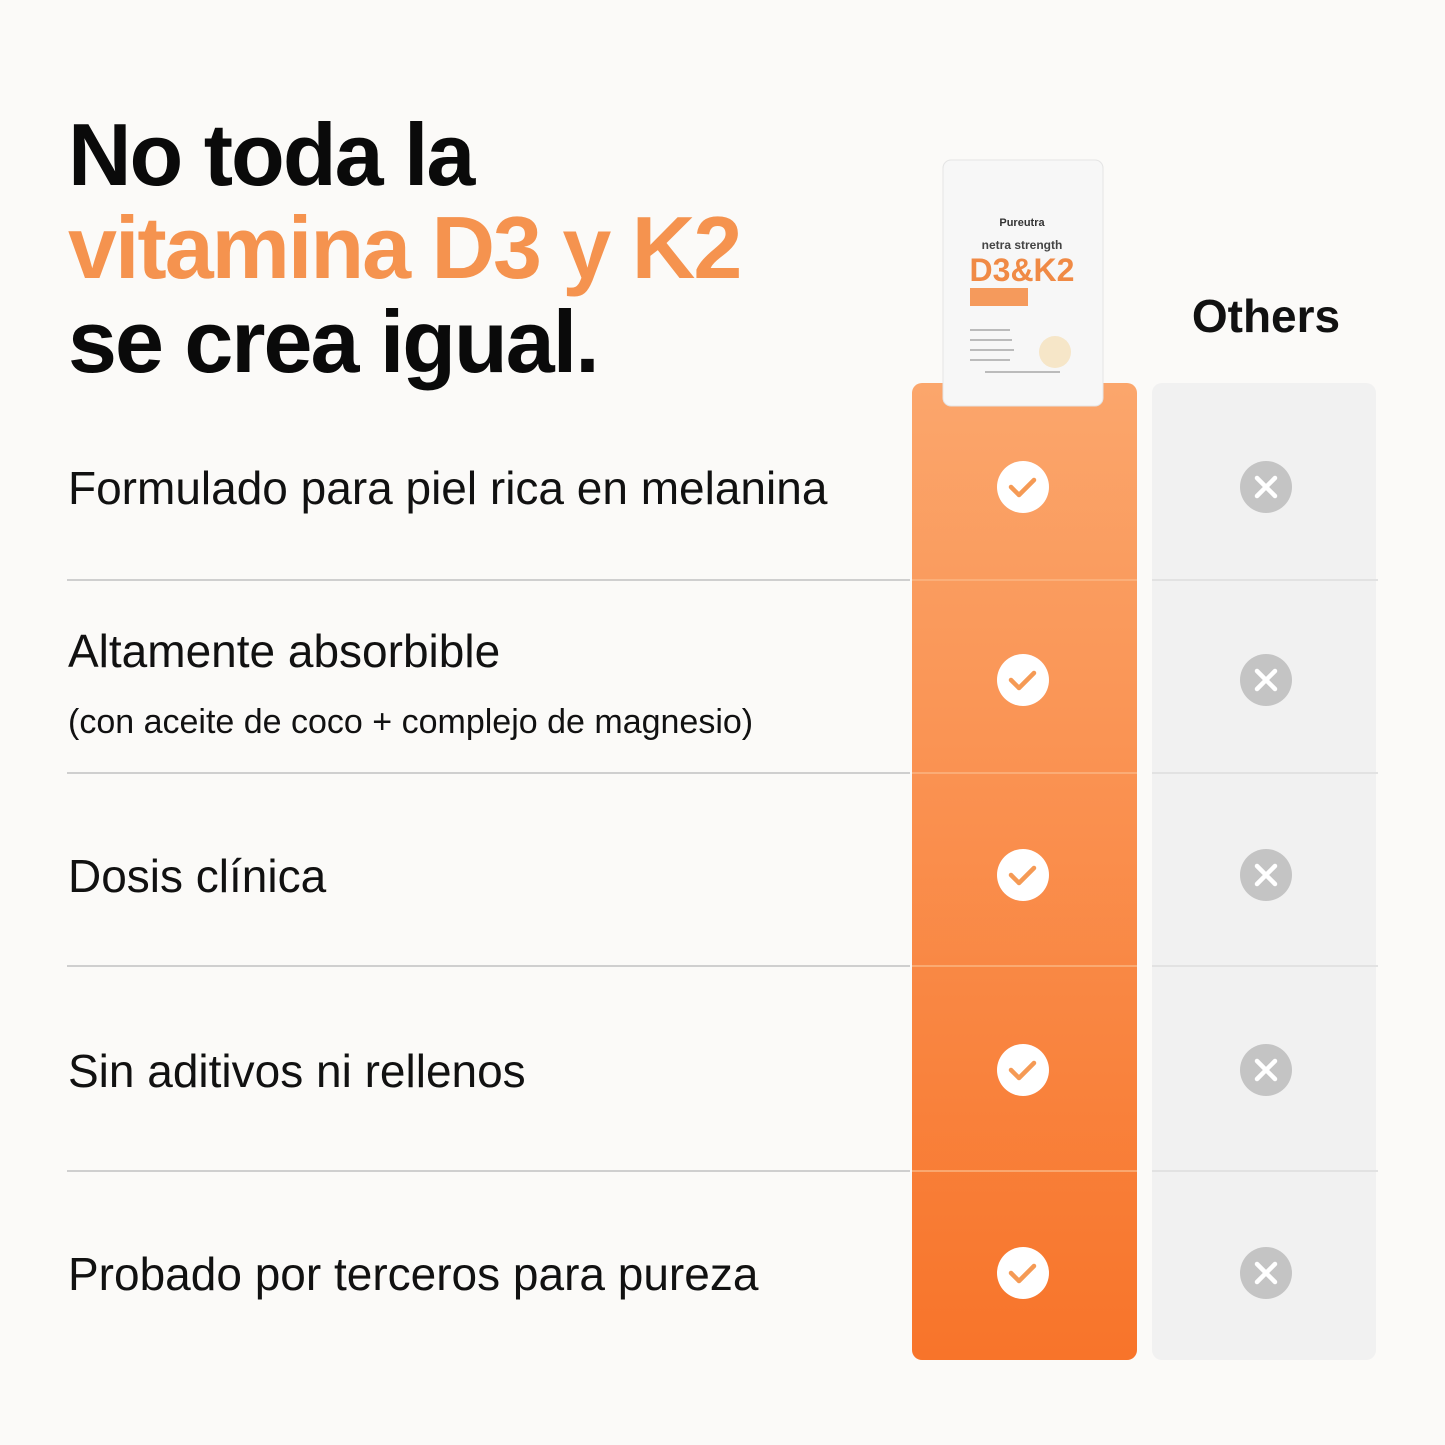  I want to click on title-line: se crea igual., so click(333, 341).